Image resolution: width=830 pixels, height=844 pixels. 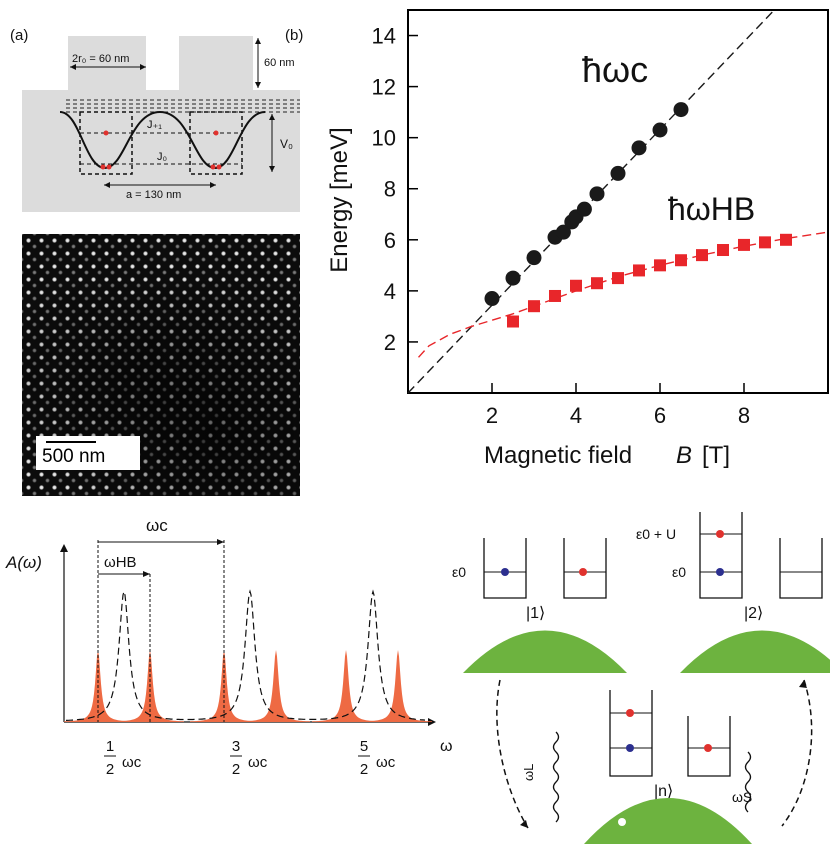 What do you see at coordinates (556, 777) in the screenshot?
I see `photon-l-wave` at bounding box center [556, 777].